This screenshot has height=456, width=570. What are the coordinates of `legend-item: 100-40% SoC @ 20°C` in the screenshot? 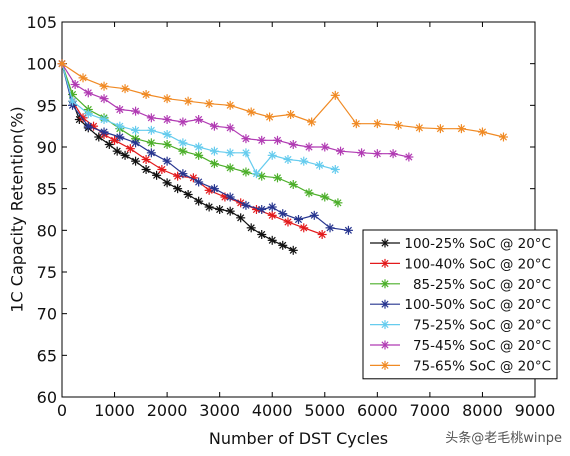 It's located at (460, 264).